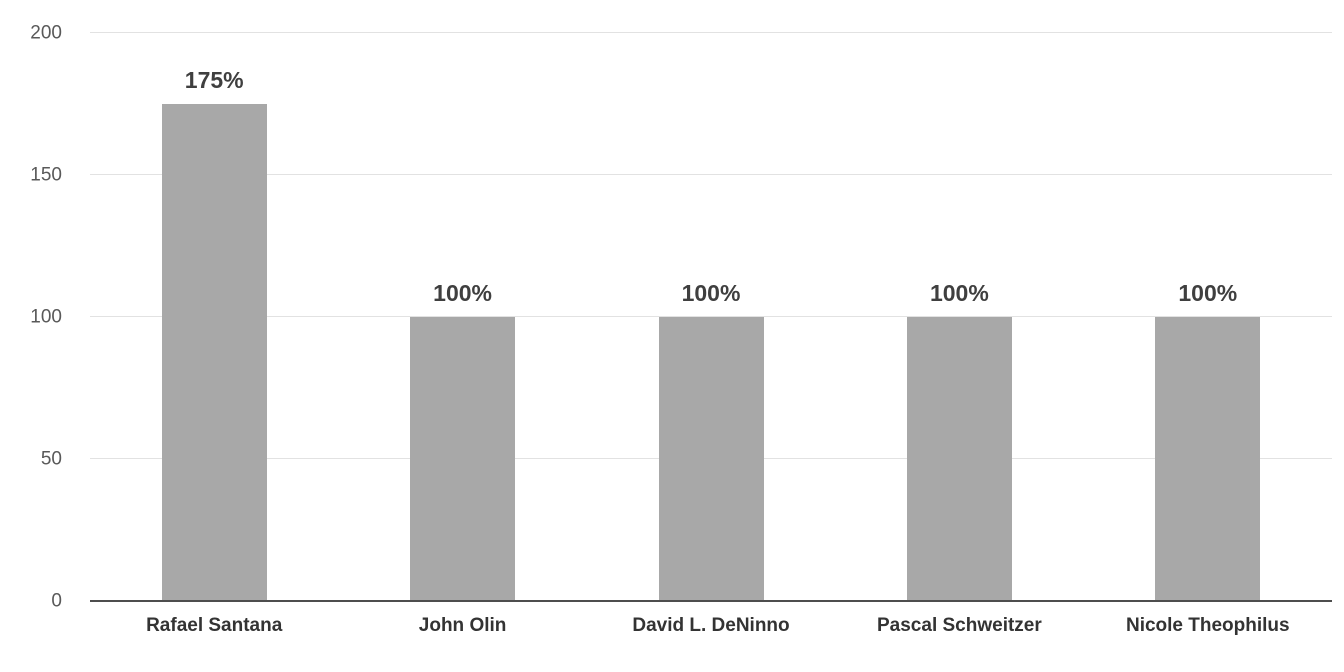 The height and width of the screenshot is (672, 1344). What do you see at coordinates (46, 317) in the screenshot?
I see `y-tick-label: 100` at bounding box center [46, 317].